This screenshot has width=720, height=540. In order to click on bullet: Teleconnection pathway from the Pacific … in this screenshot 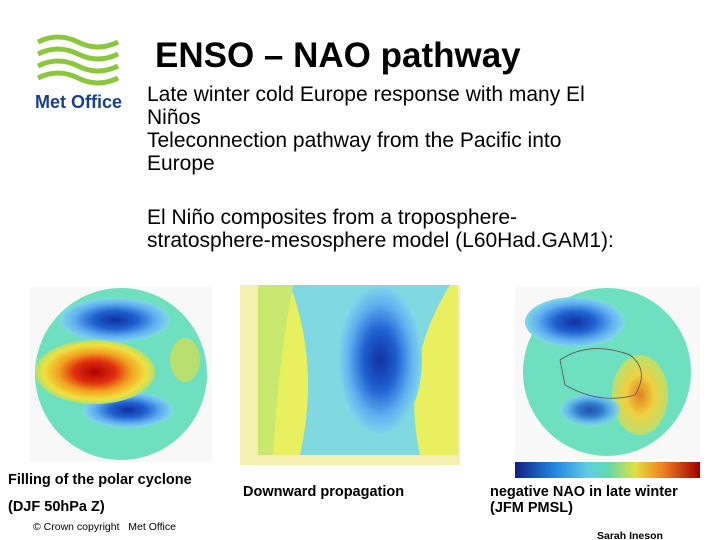, I will do `click(357, 152)`.